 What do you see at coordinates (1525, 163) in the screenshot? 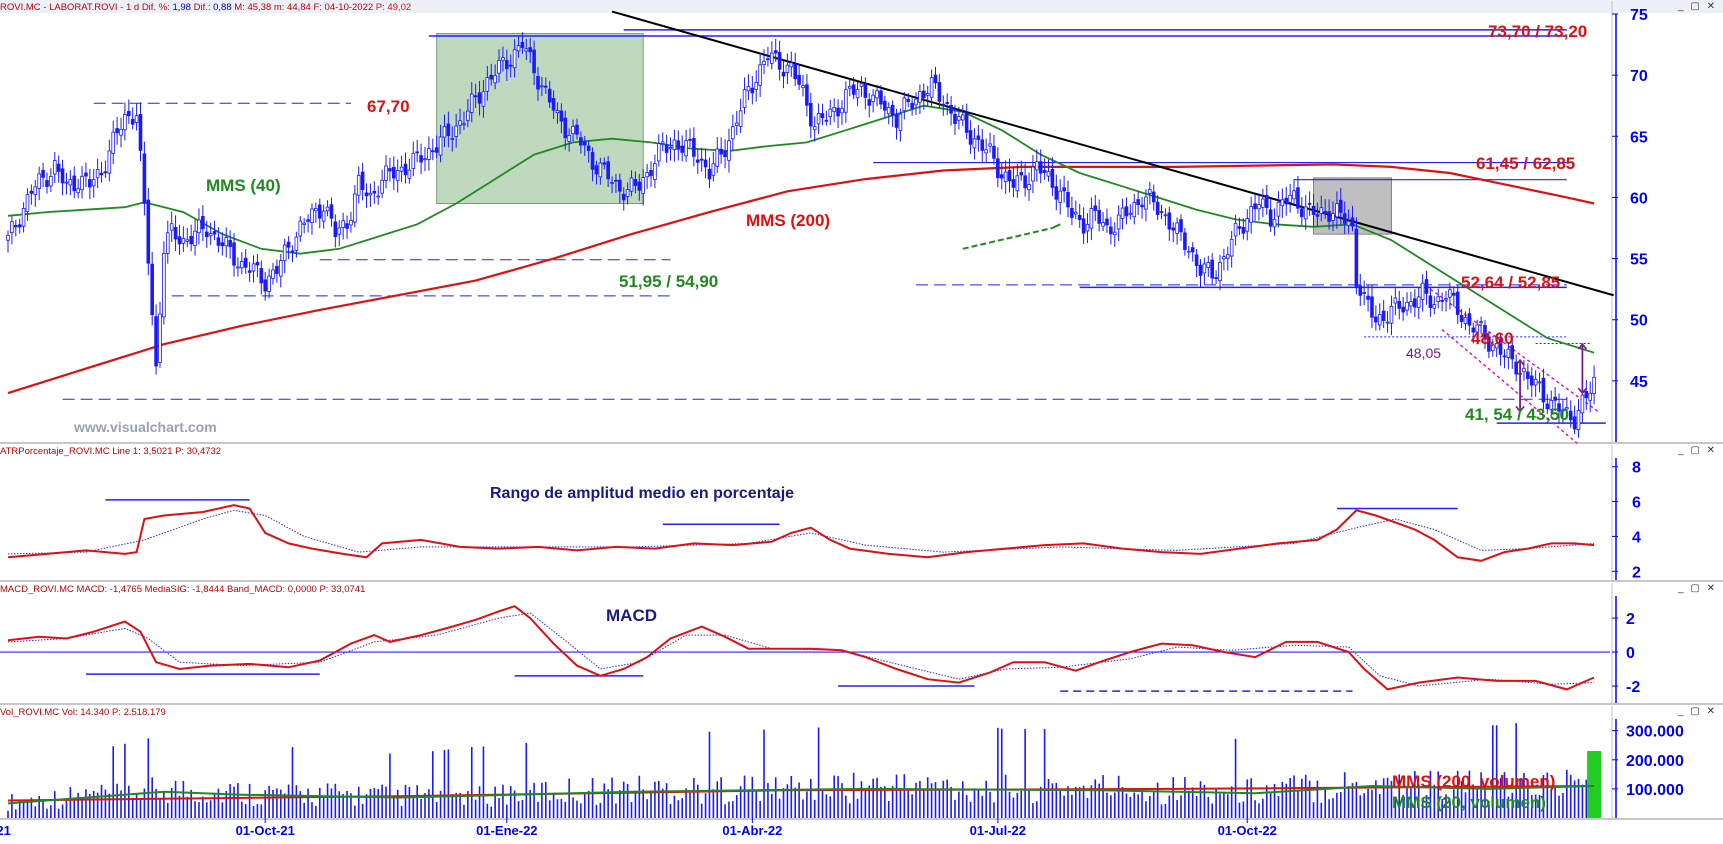
I see `label-61-45-62-85: 61,45 / 62,85` at bounding box center [1525, 163].